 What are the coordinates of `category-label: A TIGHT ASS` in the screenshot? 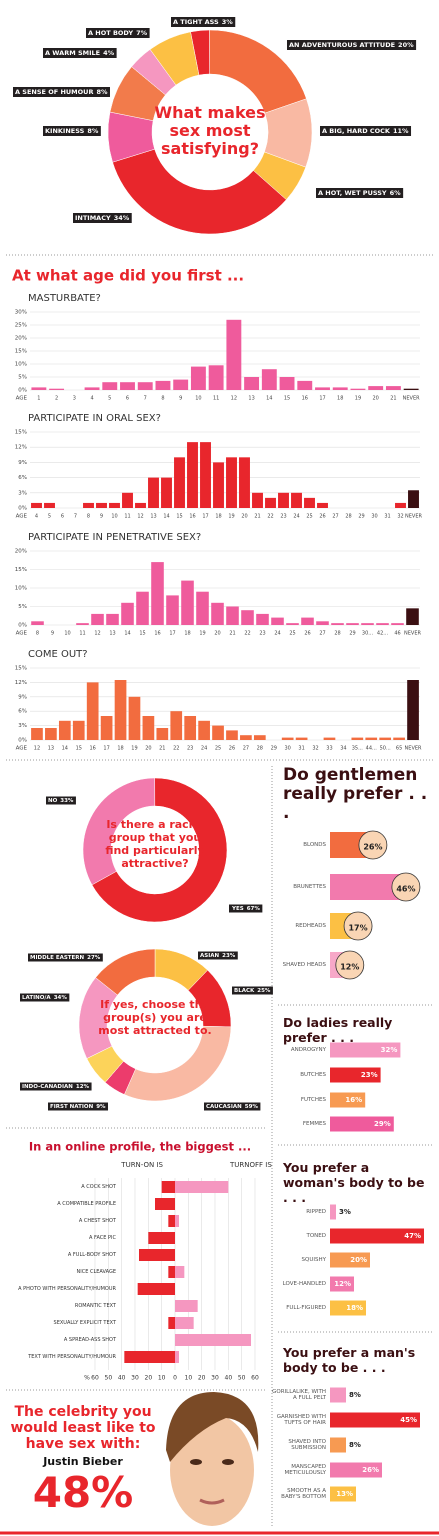 It's located at (196, 22).